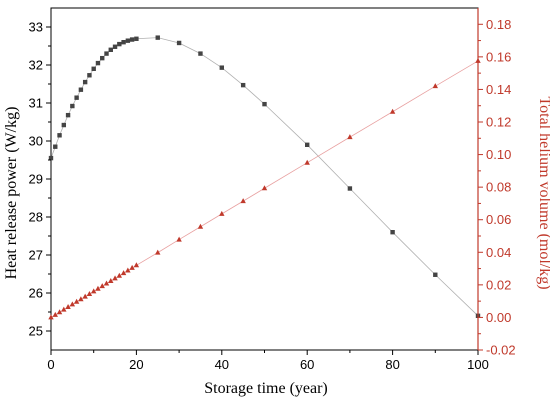 The width and height of the screenshot is (550, 402). What do you see at coordinates (501, 350) in the screenshot?
I see `right-tick-label: -0.02` at bounding box center [501, 350].